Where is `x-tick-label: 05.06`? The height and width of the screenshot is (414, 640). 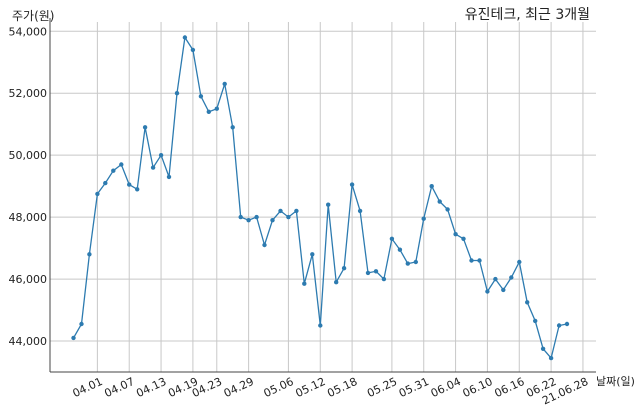
x-tick-label: 05.06 is located at coordinates (279, 387).